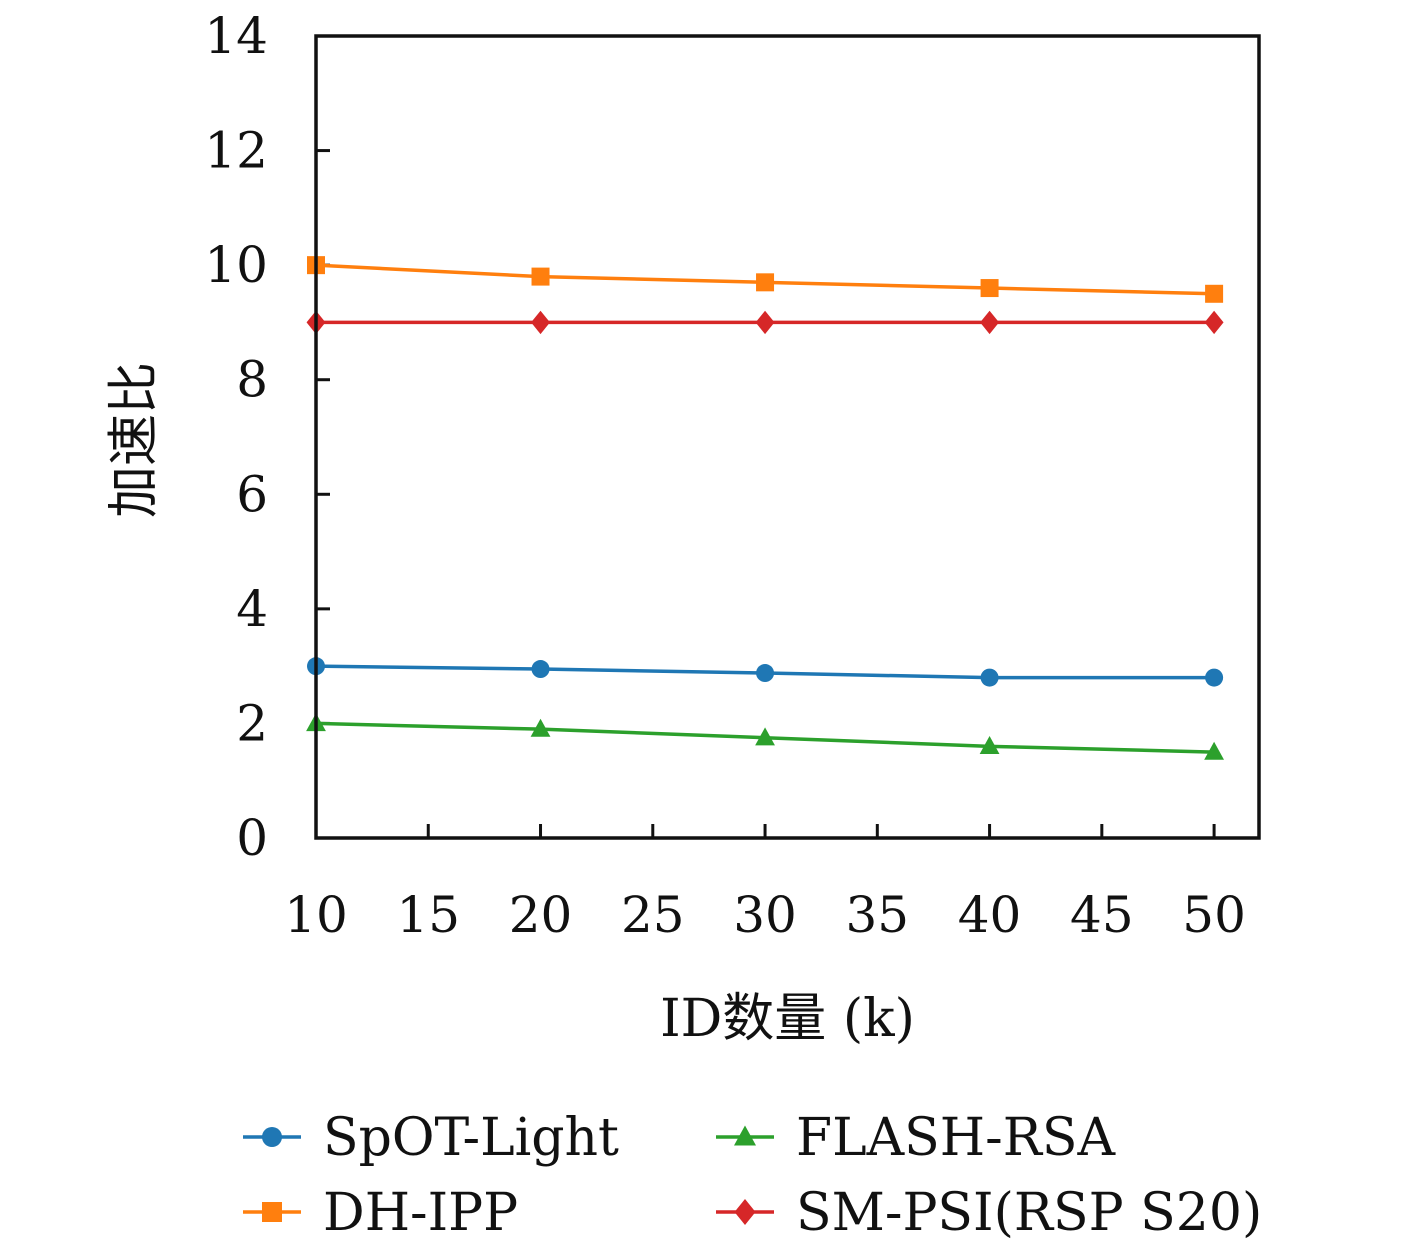 Image resolution: width=1417 pixels, height=1250 pixels. I want to click on legend-label: SpOT-Light, so click(471, 1138).